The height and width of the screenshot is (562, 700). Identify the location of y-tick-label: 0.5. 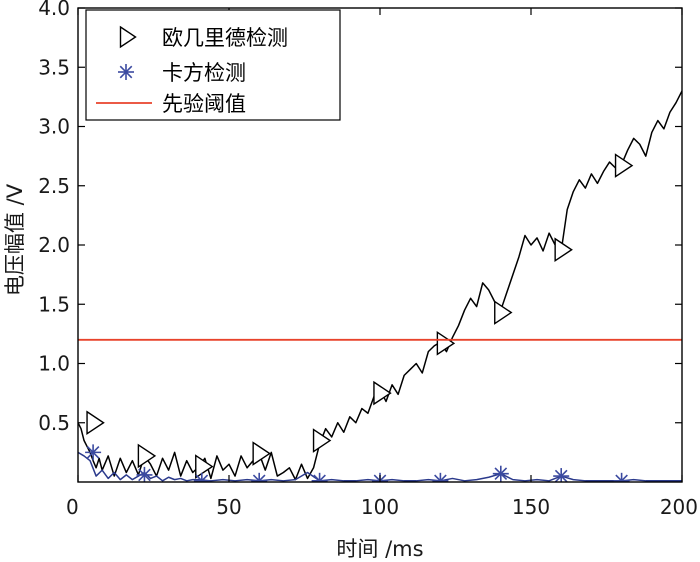
(54, 423).